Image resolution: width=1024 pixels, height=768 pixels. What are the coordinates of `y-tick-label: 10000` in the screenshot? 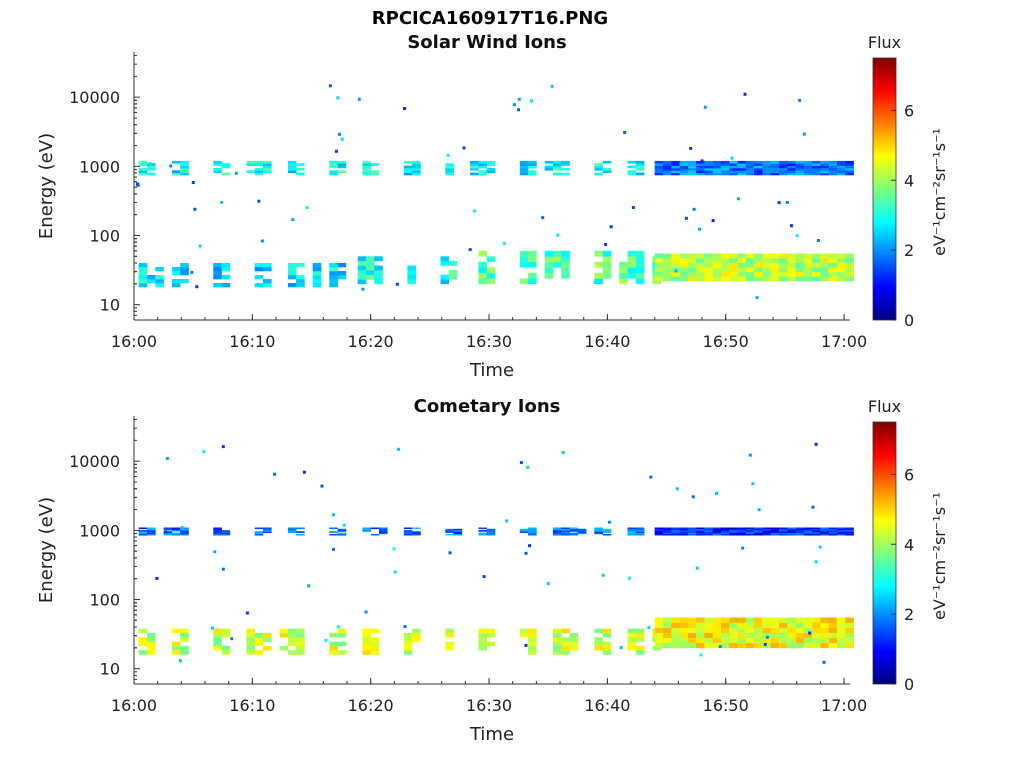 It's located at (94, 97).